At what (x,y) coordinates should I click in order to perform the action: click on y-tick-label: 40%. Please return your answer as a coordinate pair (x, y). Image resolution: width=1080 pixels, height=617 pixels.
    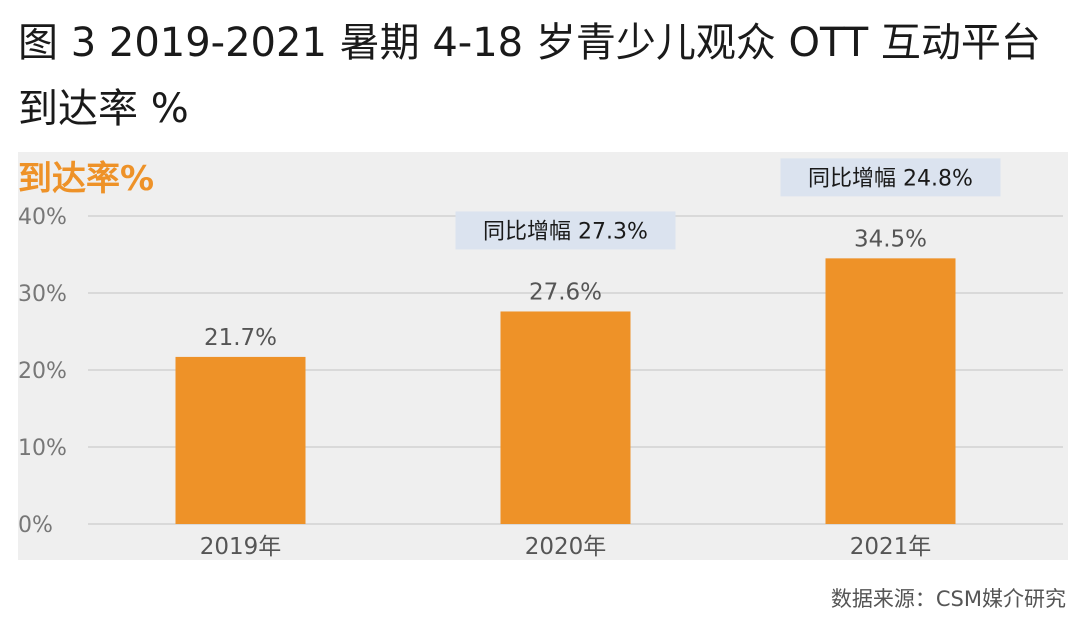
    Looking at the image, I should click on (42, 217).